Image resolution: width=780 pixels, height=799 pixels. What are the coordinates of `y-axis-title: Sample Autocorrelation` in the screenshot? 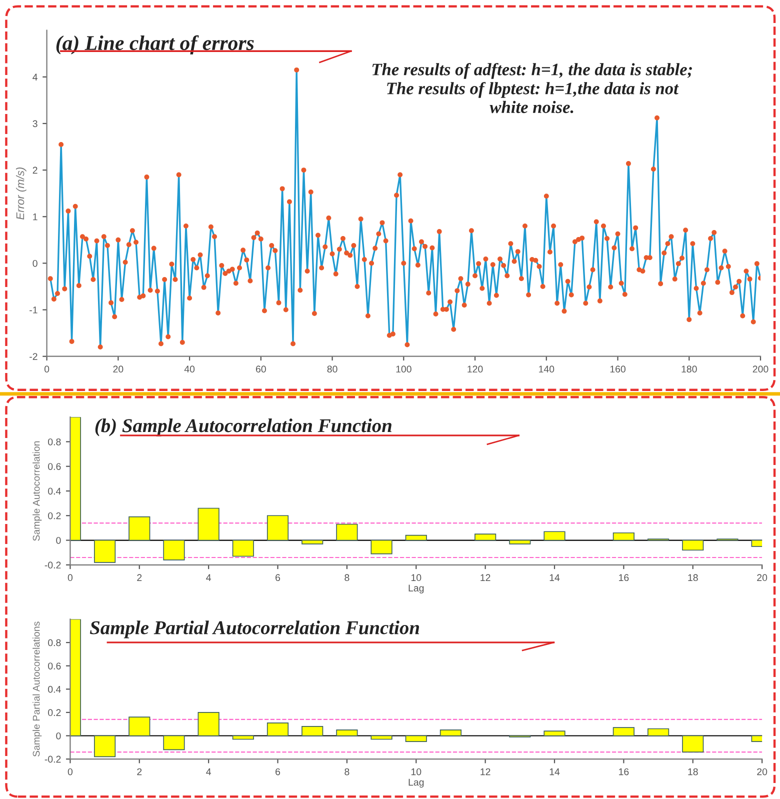 It's located at (37, 491).